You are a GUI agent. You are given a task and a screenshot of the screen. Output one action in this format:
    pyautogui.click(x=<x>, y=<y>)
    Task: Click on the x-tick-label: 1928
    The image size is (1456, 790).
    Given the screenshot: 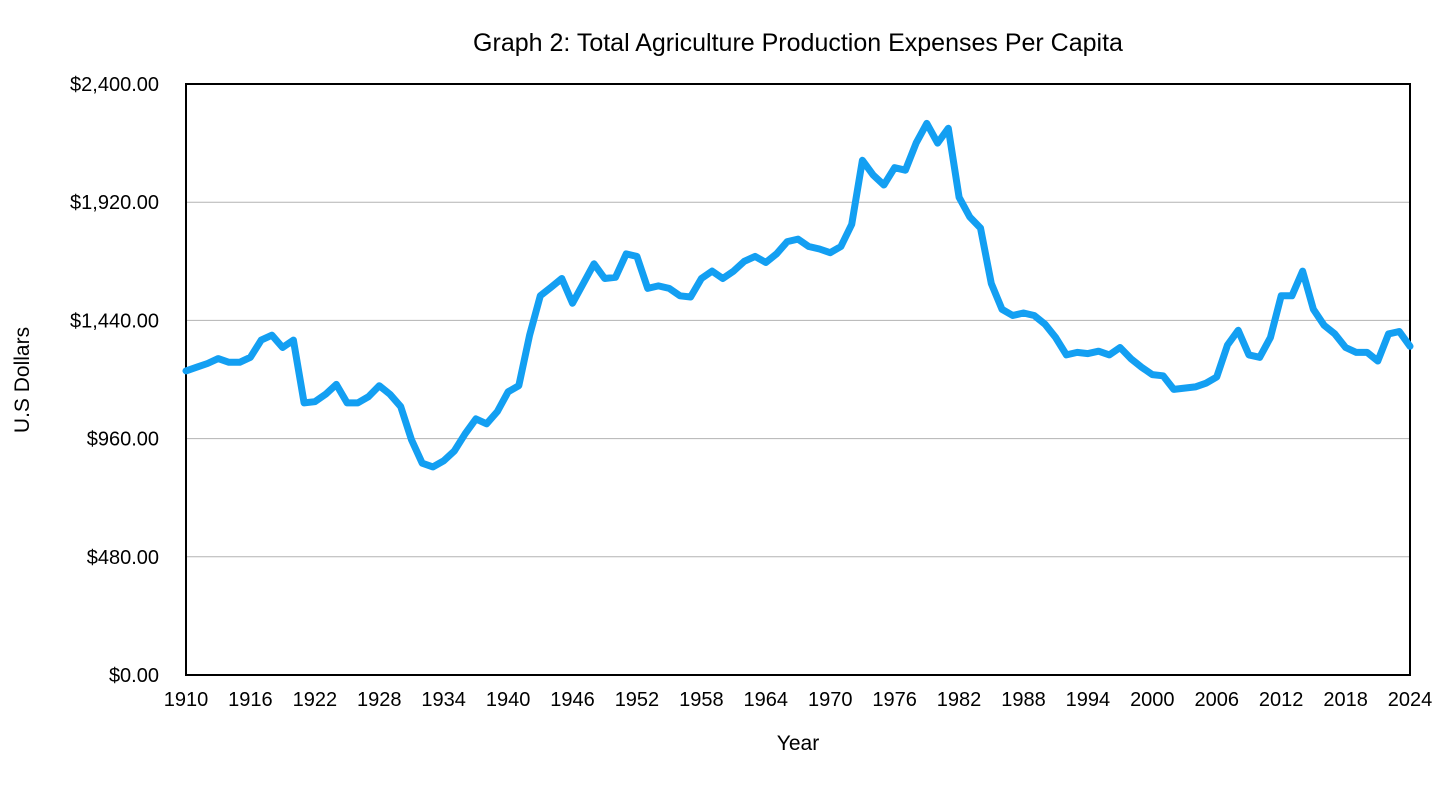 What is the action you would take?
    pyautogui.click(x=379, y=700)
    